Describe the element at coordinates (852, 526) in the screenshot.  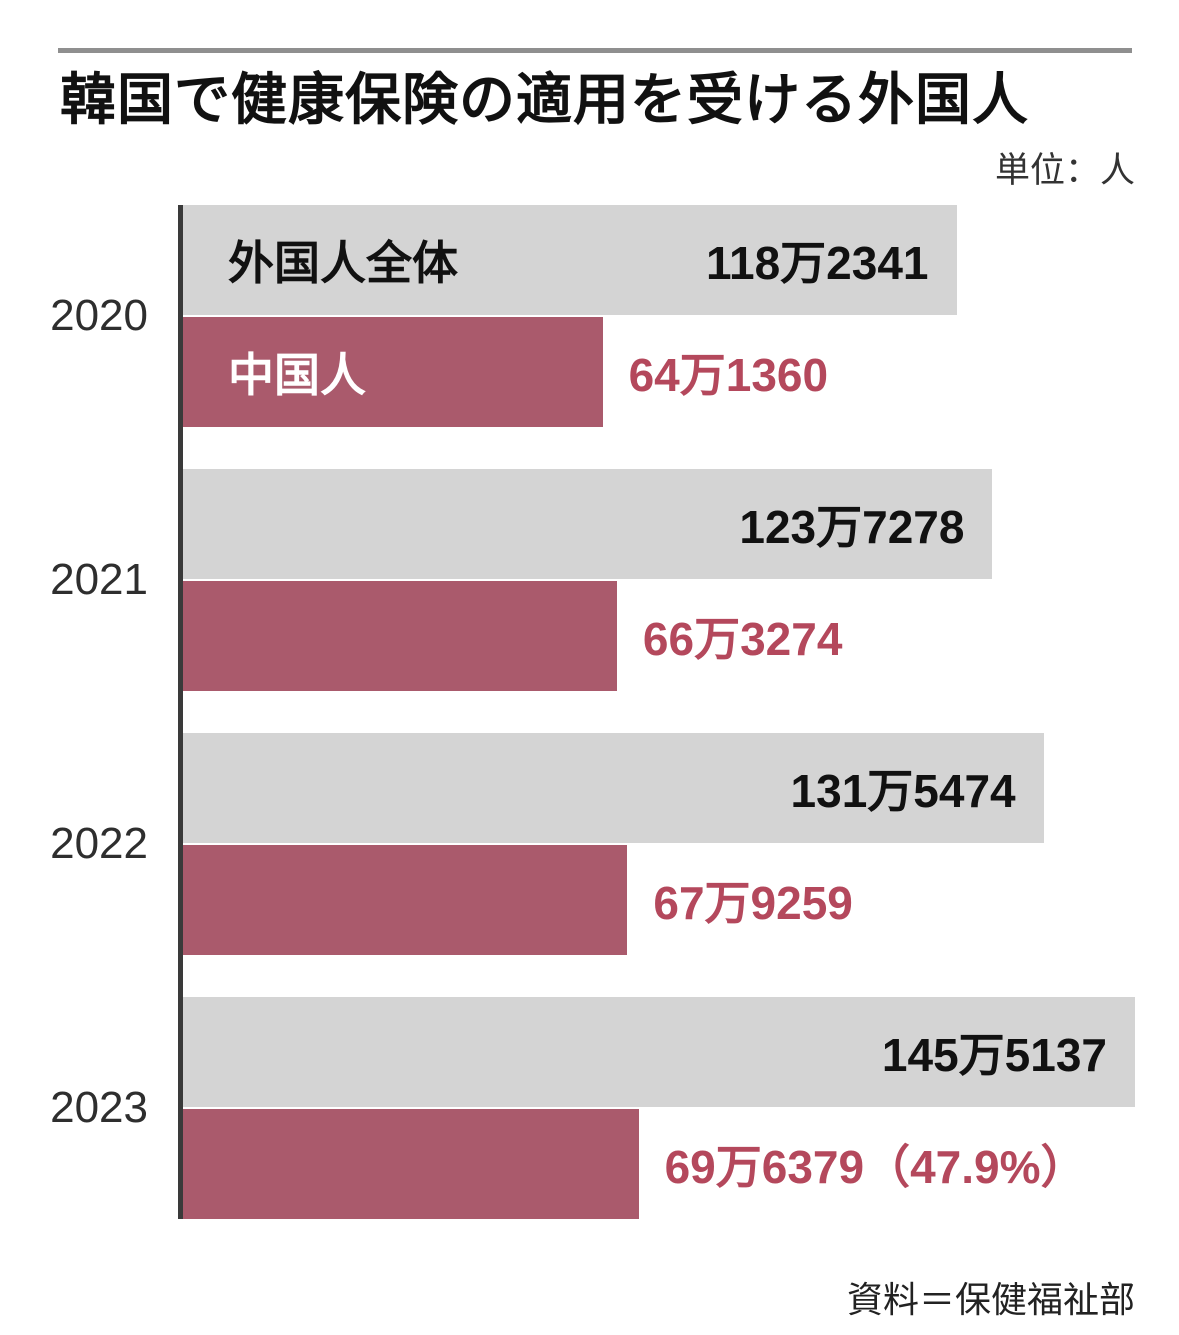
I see `value-label-total: 123万7278` at that location.